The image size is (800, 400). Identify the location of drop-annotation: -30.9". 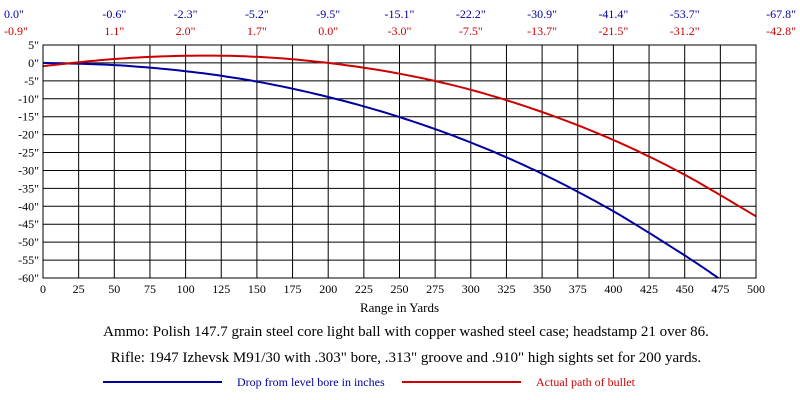
(542, 14).